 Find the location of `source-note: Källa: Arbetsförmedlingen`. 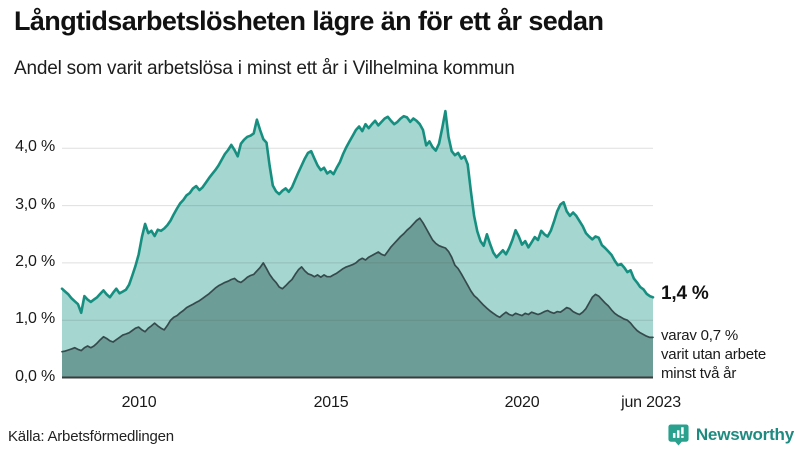

source-note: Källa: Arbetsförmedlingen is located at coordinates (91, 436).